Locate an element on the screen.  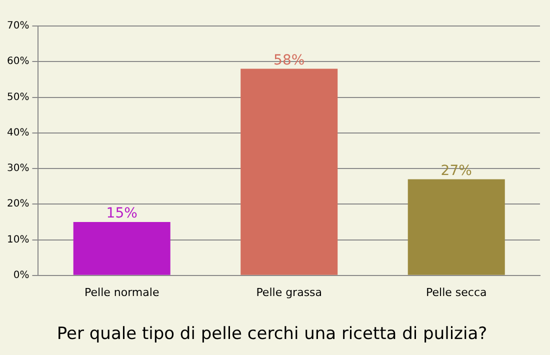
y-tick-label: 40% is located at coordinates (18, 132).